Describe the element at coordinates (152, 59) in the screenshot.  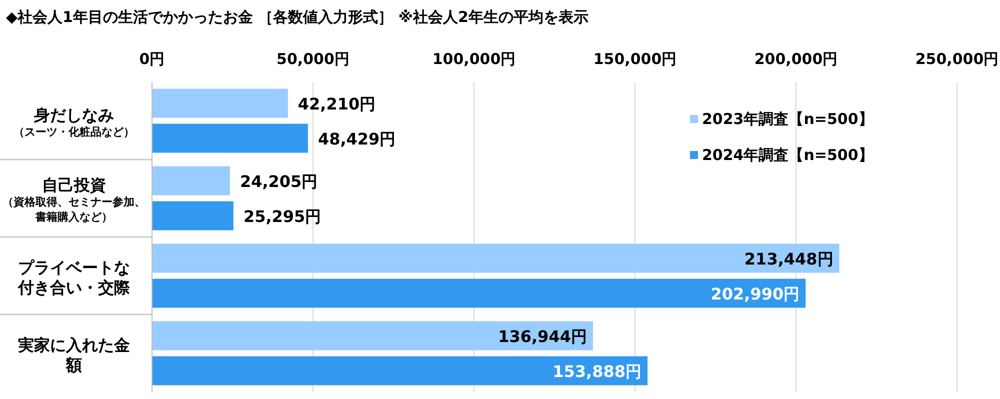
I see `x-tick-label: 0円` at that location.